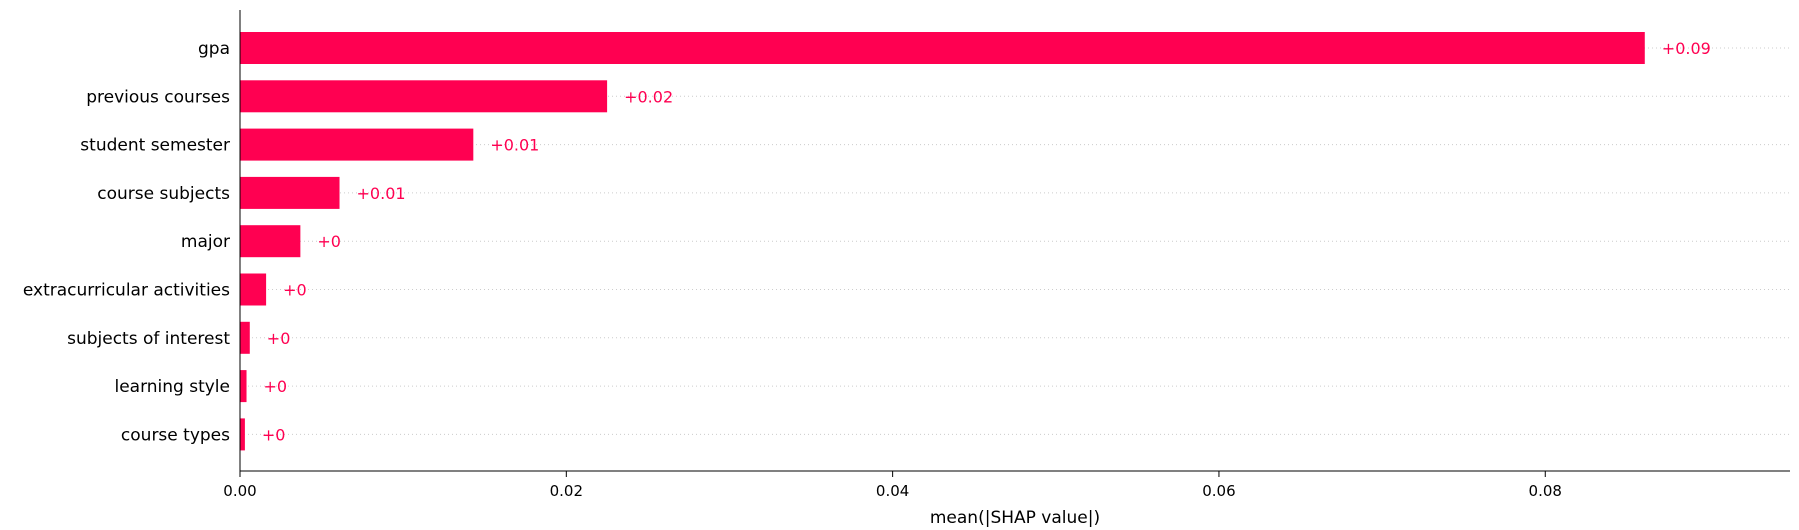 Image resolution: width=1799 pixels, height=530 pixels. What do you see at coordinates (155, 146) in the screenshot?
I see `category-label-student-semester: student semester` at bounding box center [155, 146].